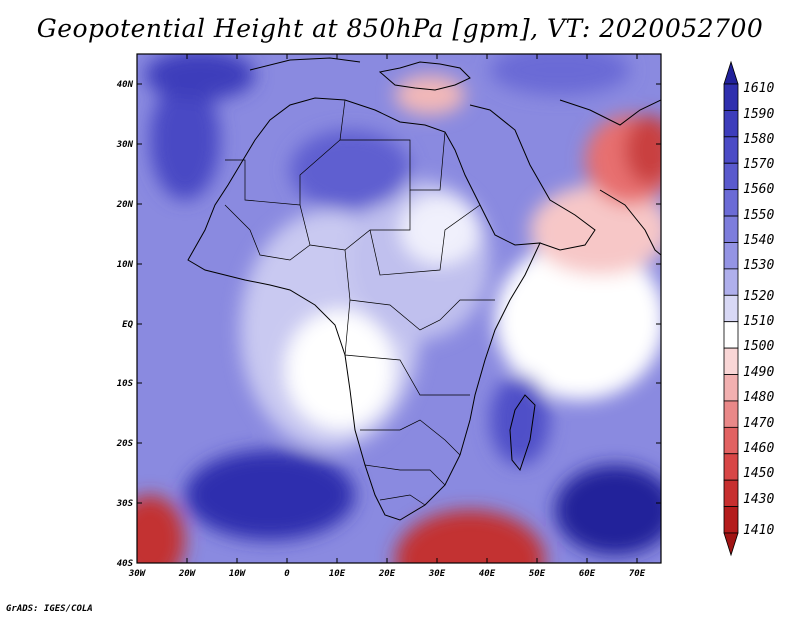 Image resolution: width=800 pixels, height=622 pixels. I want to click on colorbar-label: 1470, so click(758, 423).